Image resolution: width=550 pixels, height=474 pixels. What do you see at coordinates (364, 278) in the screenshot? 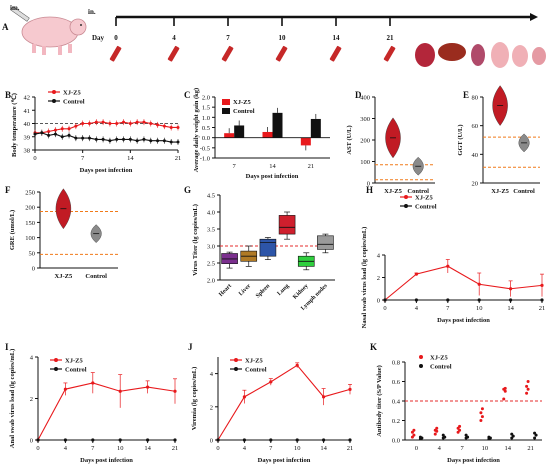
I see `y-axis-title: Nasal swab virus load (lg copies/mL)` at bounding box center [364, 278].